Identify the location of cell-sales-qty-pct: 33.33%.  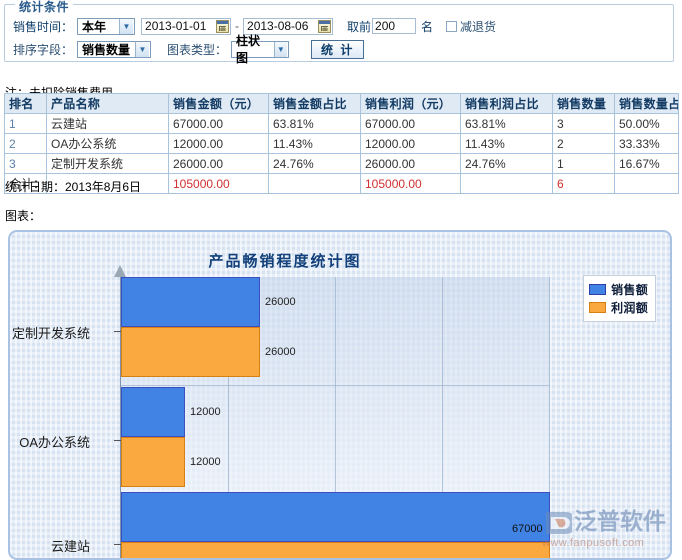
(646, 143).